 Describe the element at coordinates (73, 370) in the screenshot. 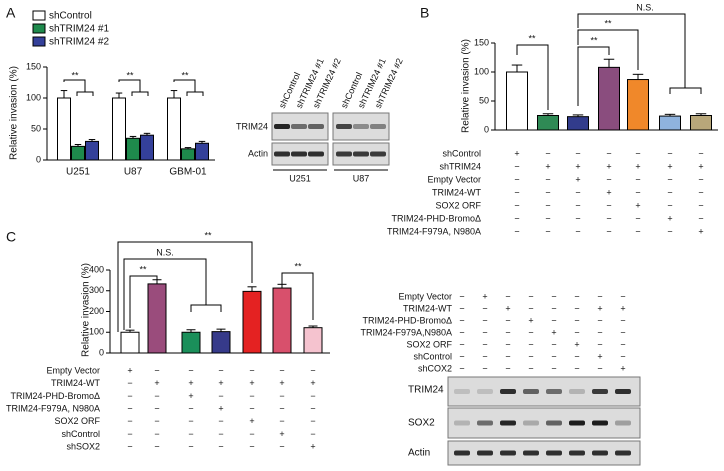

I see `condition-label: Empty Vector` at that location.